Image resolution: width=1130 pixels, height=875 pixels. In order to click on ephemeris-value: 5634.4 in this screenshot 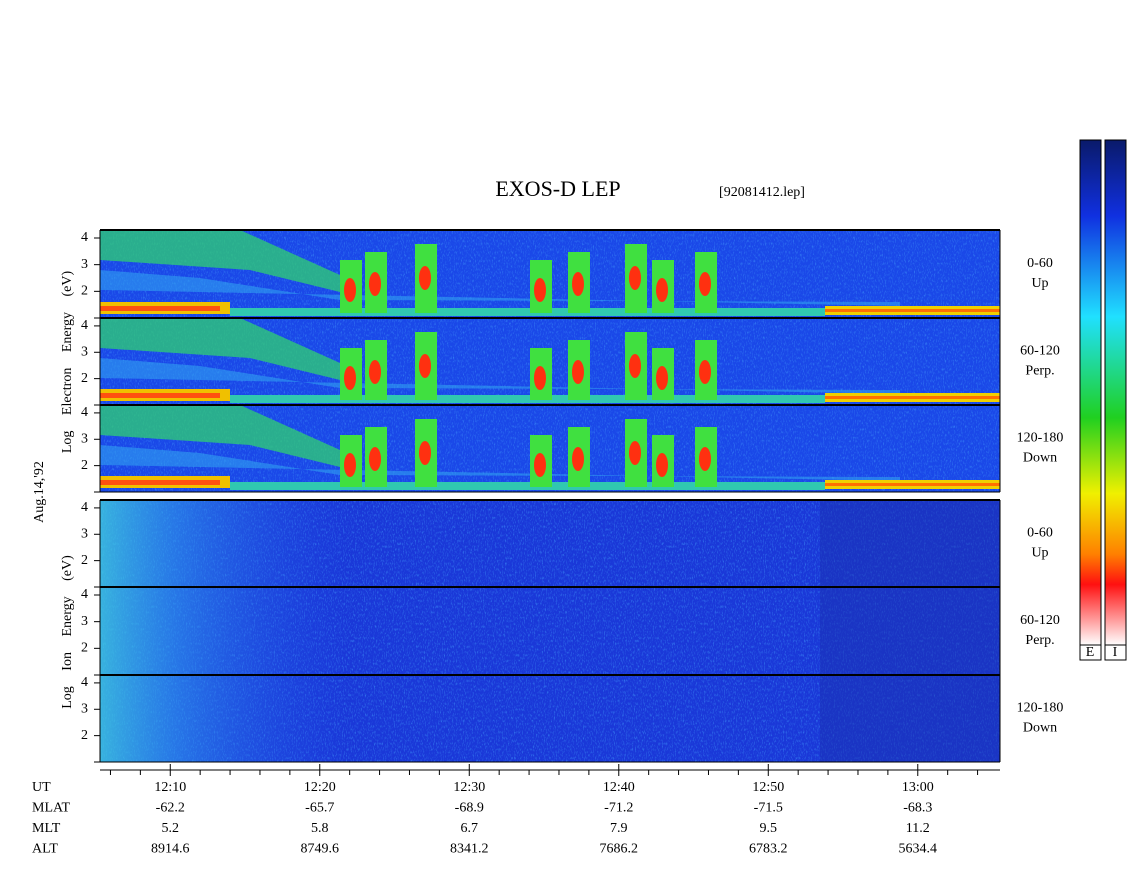, I will do `click(918, 849)`.